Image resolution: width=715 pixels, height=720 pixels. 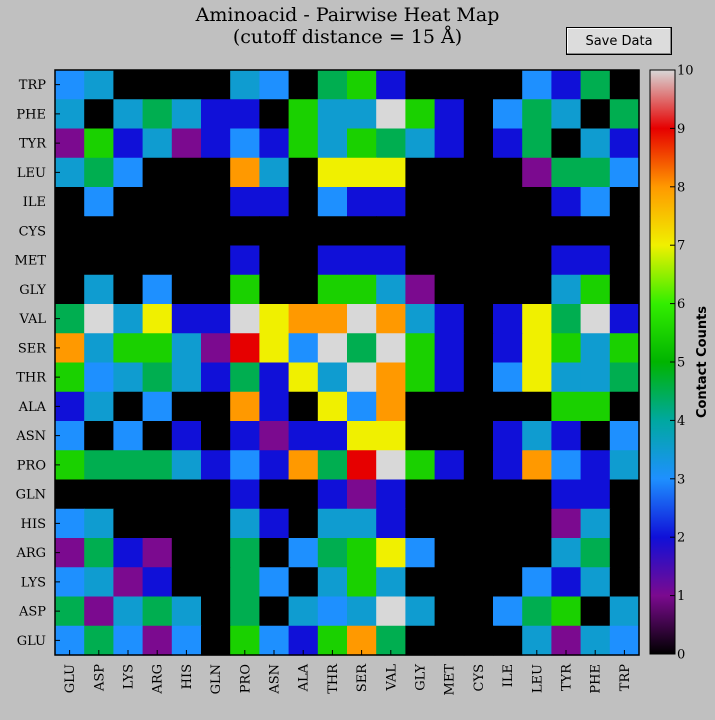 I want to click on heatmap-cell-GLY-MET, so click(x=449, y=289).